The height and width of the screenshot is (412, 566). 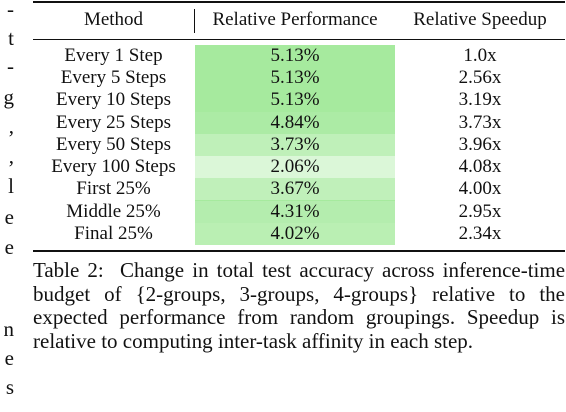 I want to click on cell-speedup: 2.95x, so click(x=480, y=211).